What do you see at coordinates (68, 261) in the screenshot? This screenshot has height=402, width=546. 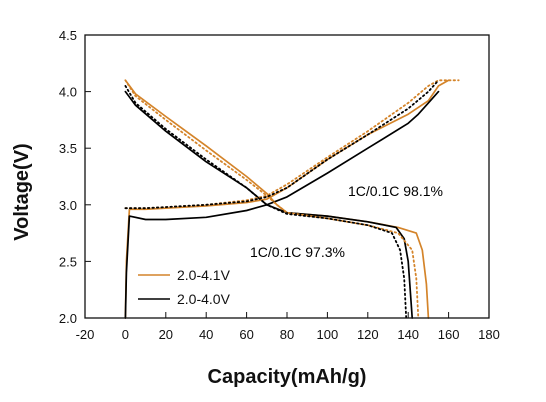 I see `y-tick-label: 2.5` at bounding box center [68, 261].